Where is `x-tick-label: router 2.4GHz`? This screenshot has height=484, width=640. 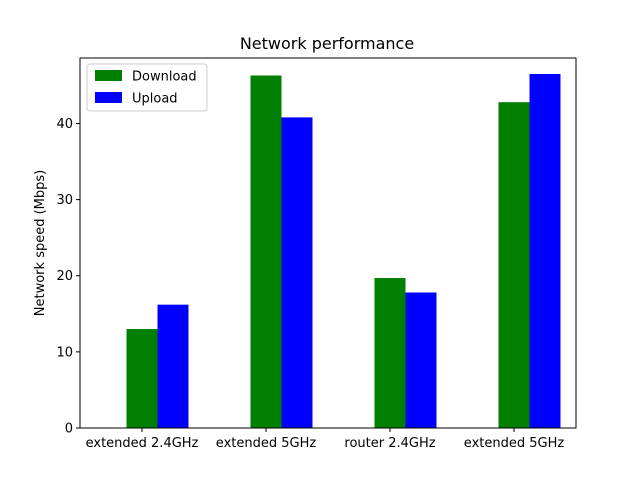 x-tick-label: router 2.4GHz is located at coordinates (389, 443).